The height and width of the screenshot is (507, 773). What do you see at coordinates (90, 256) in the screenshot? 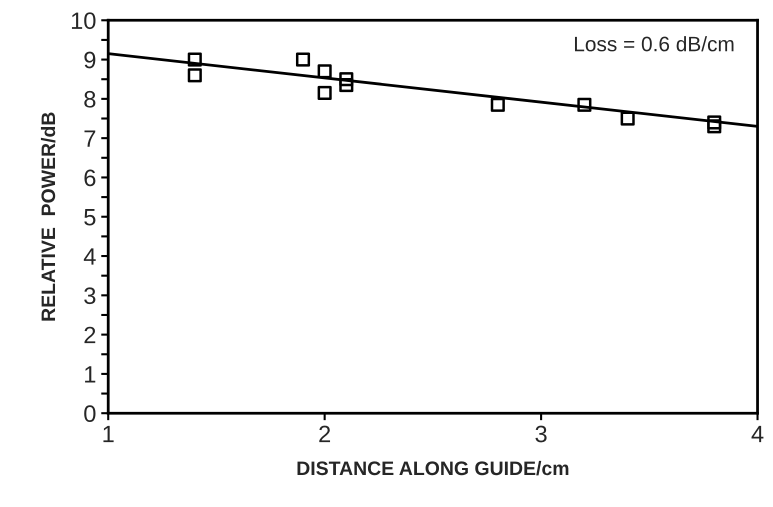
I see `y-tick-label: 4` at bounding box center [90, 256].